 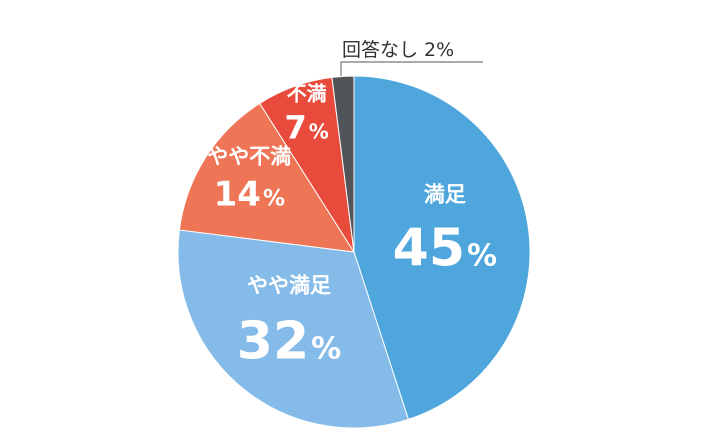 What do you see at coordinates (249, 195) in the screenshot?
I see `slice-label-value: 14%` at bounding box center [249, 195].